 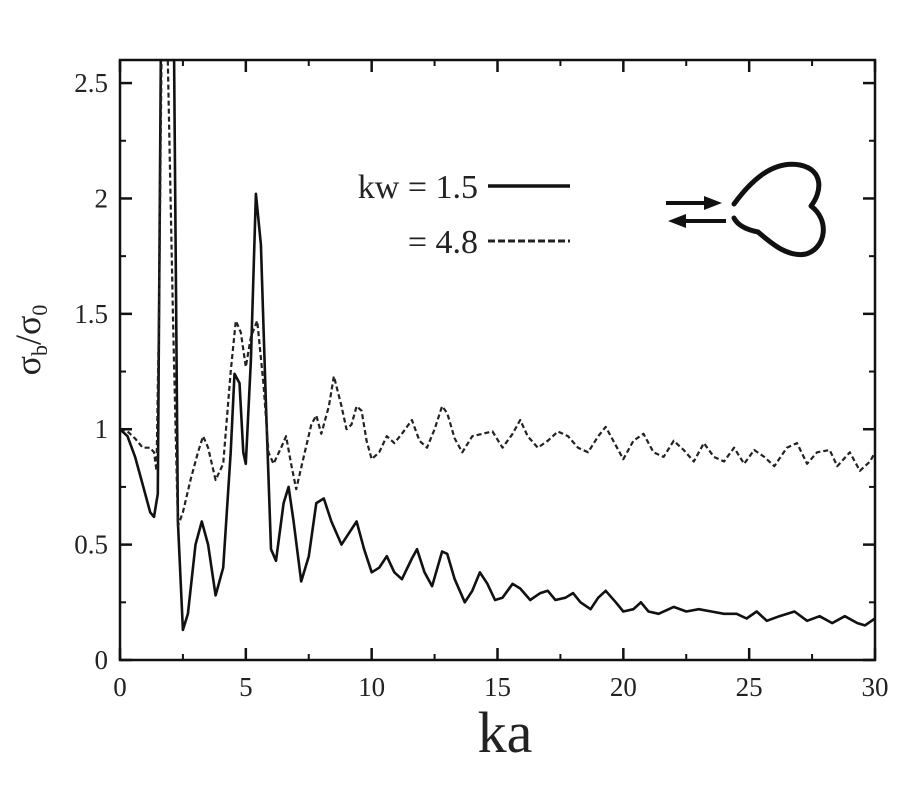 I want to click on trefoil-scatterer-icon, so click(x=778, y=209).